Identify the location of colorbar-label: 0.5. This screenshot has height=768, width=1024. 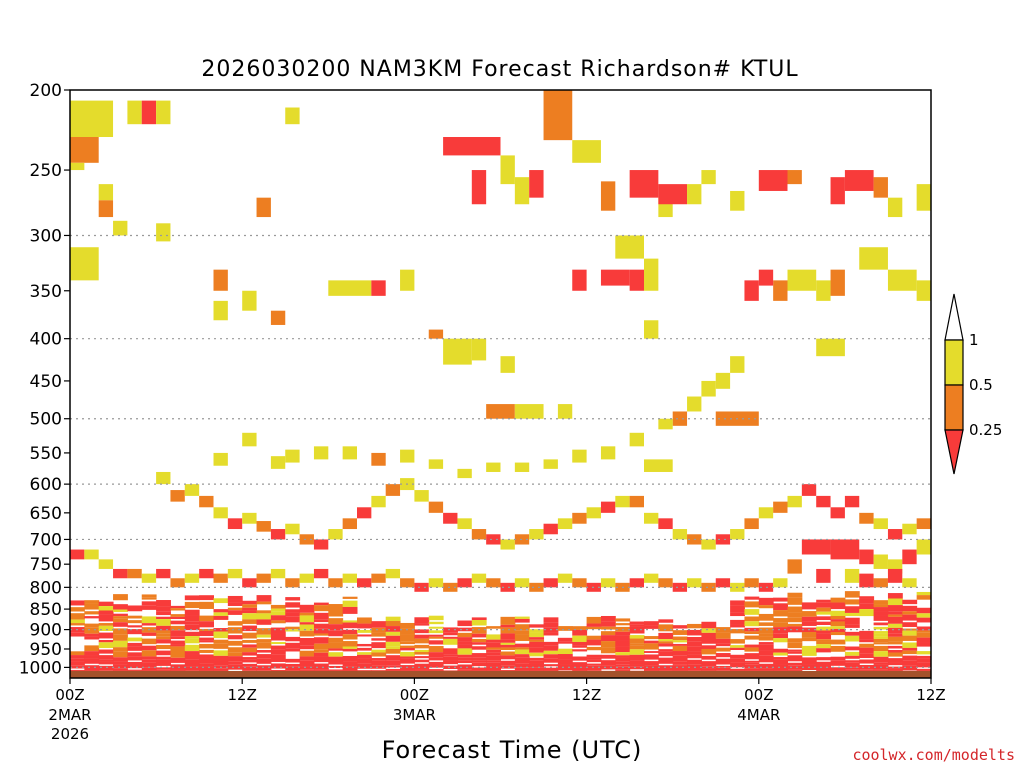
(981, 385).